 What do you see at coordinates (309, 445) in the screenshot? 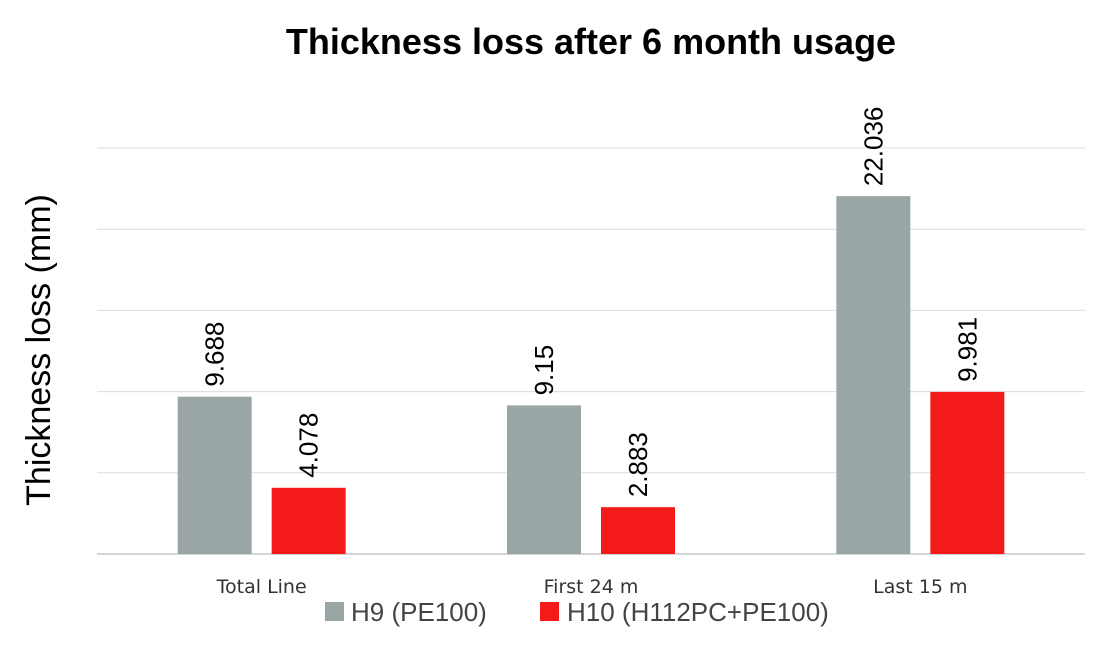
I see `data-label-h10-0: 4.078` at bounding box center [309, 445].